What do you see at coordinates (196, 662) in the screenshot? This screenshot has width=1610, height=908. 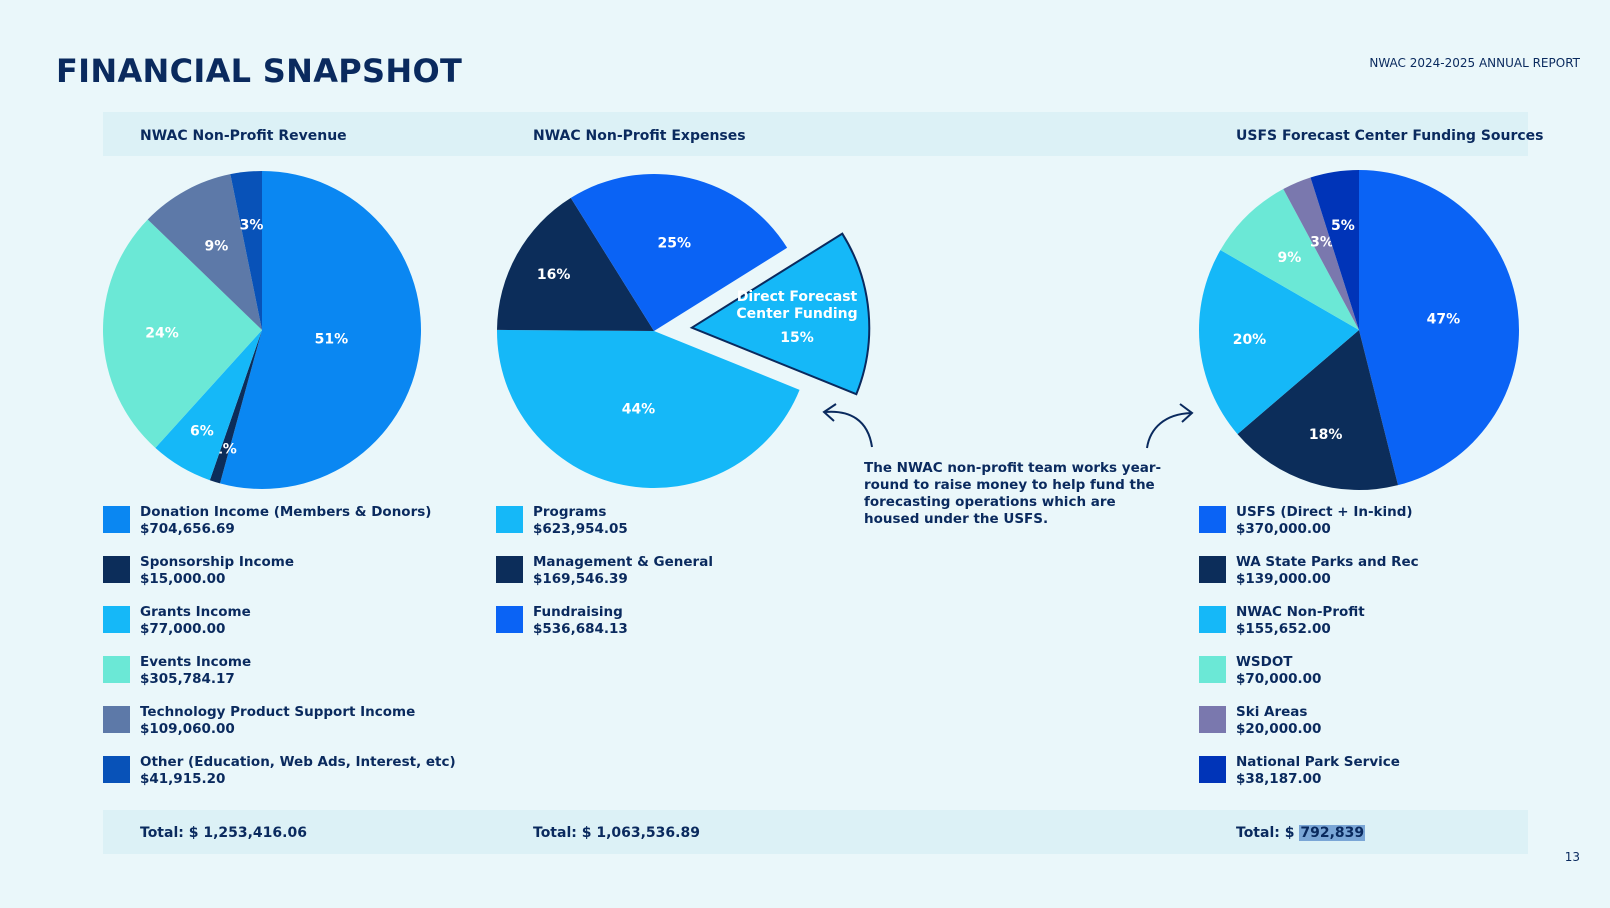 I see `legend-label: Events Income` at bounding box center [196, 662].